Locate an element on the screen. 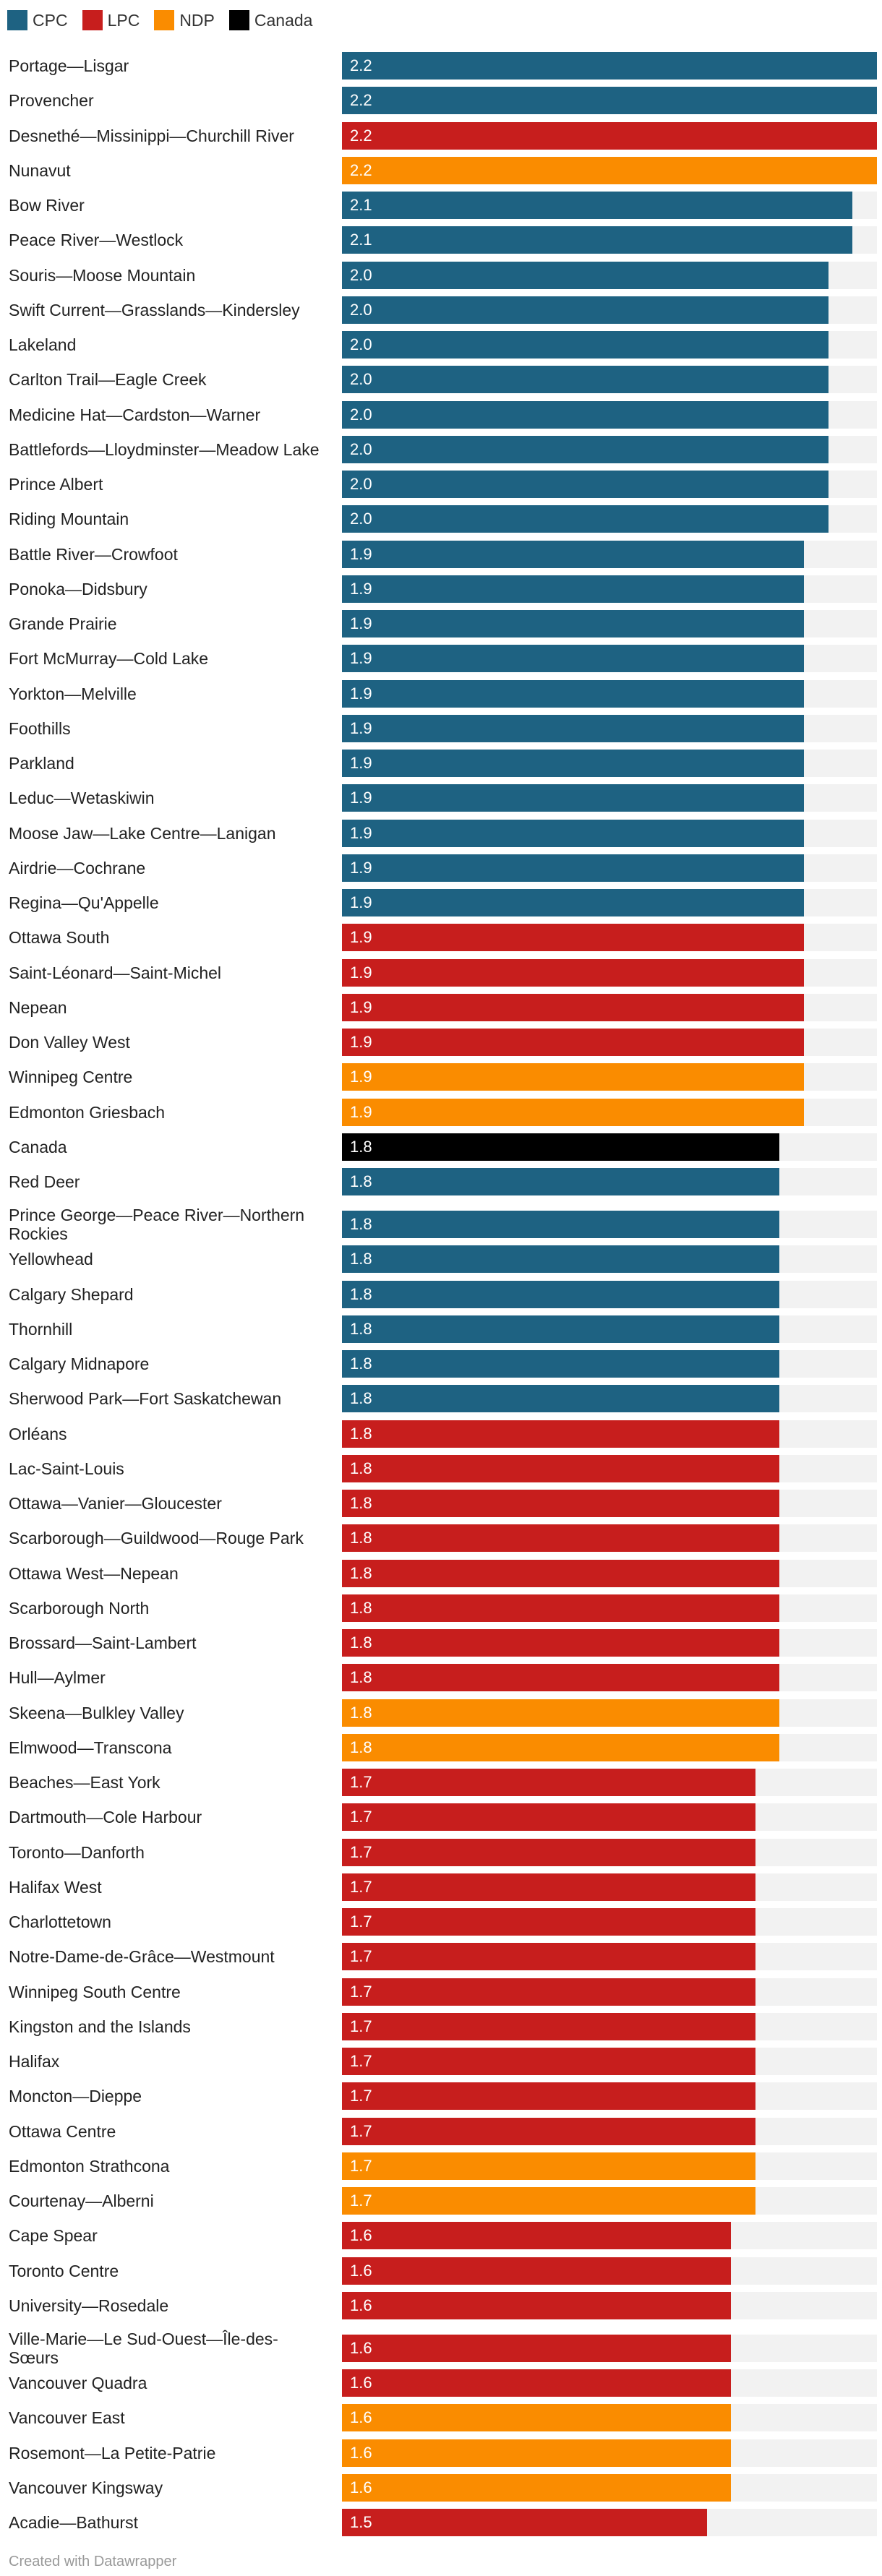 This screenshot has height=2576, width=882. chart-row: Ottawa—Vanier—Gloucester 1.8 is located at coordinates (441, 1507).